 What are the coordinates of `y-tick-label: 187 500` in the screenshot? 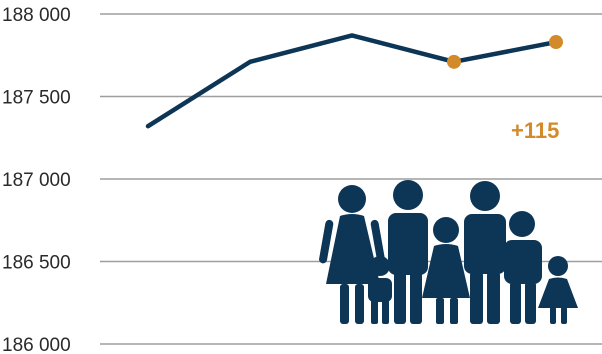 It's located at (36, 98).